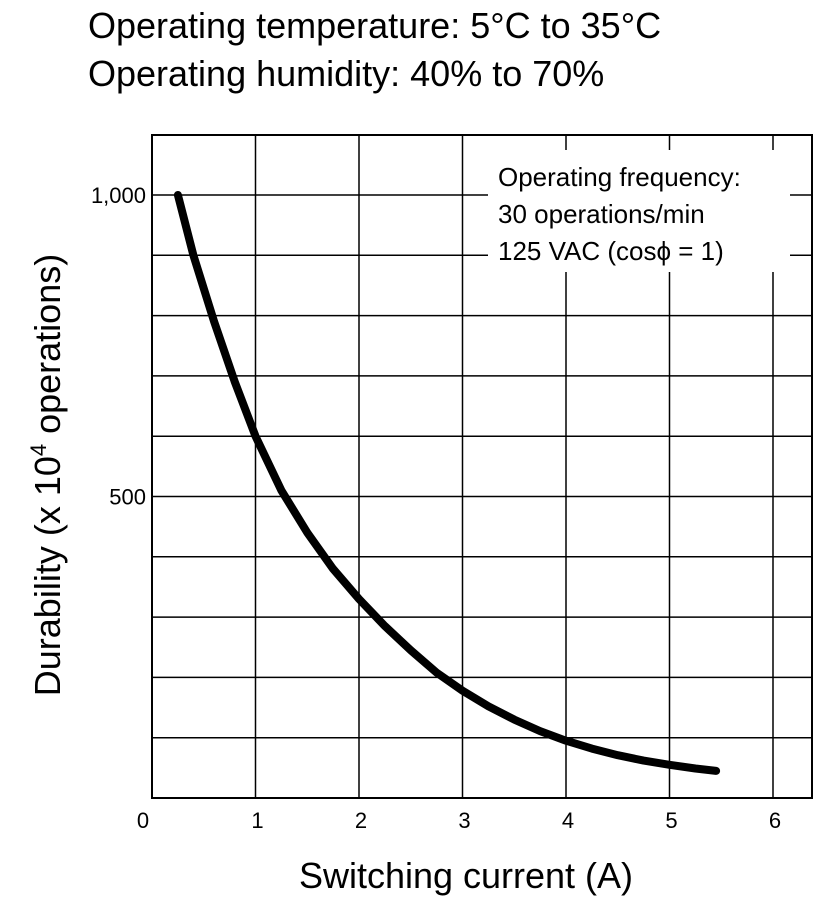  What do you see at coordinates (361, 820) in the screenshot?
I see `x-tick-label: 2` at bounding box center [361, 820].